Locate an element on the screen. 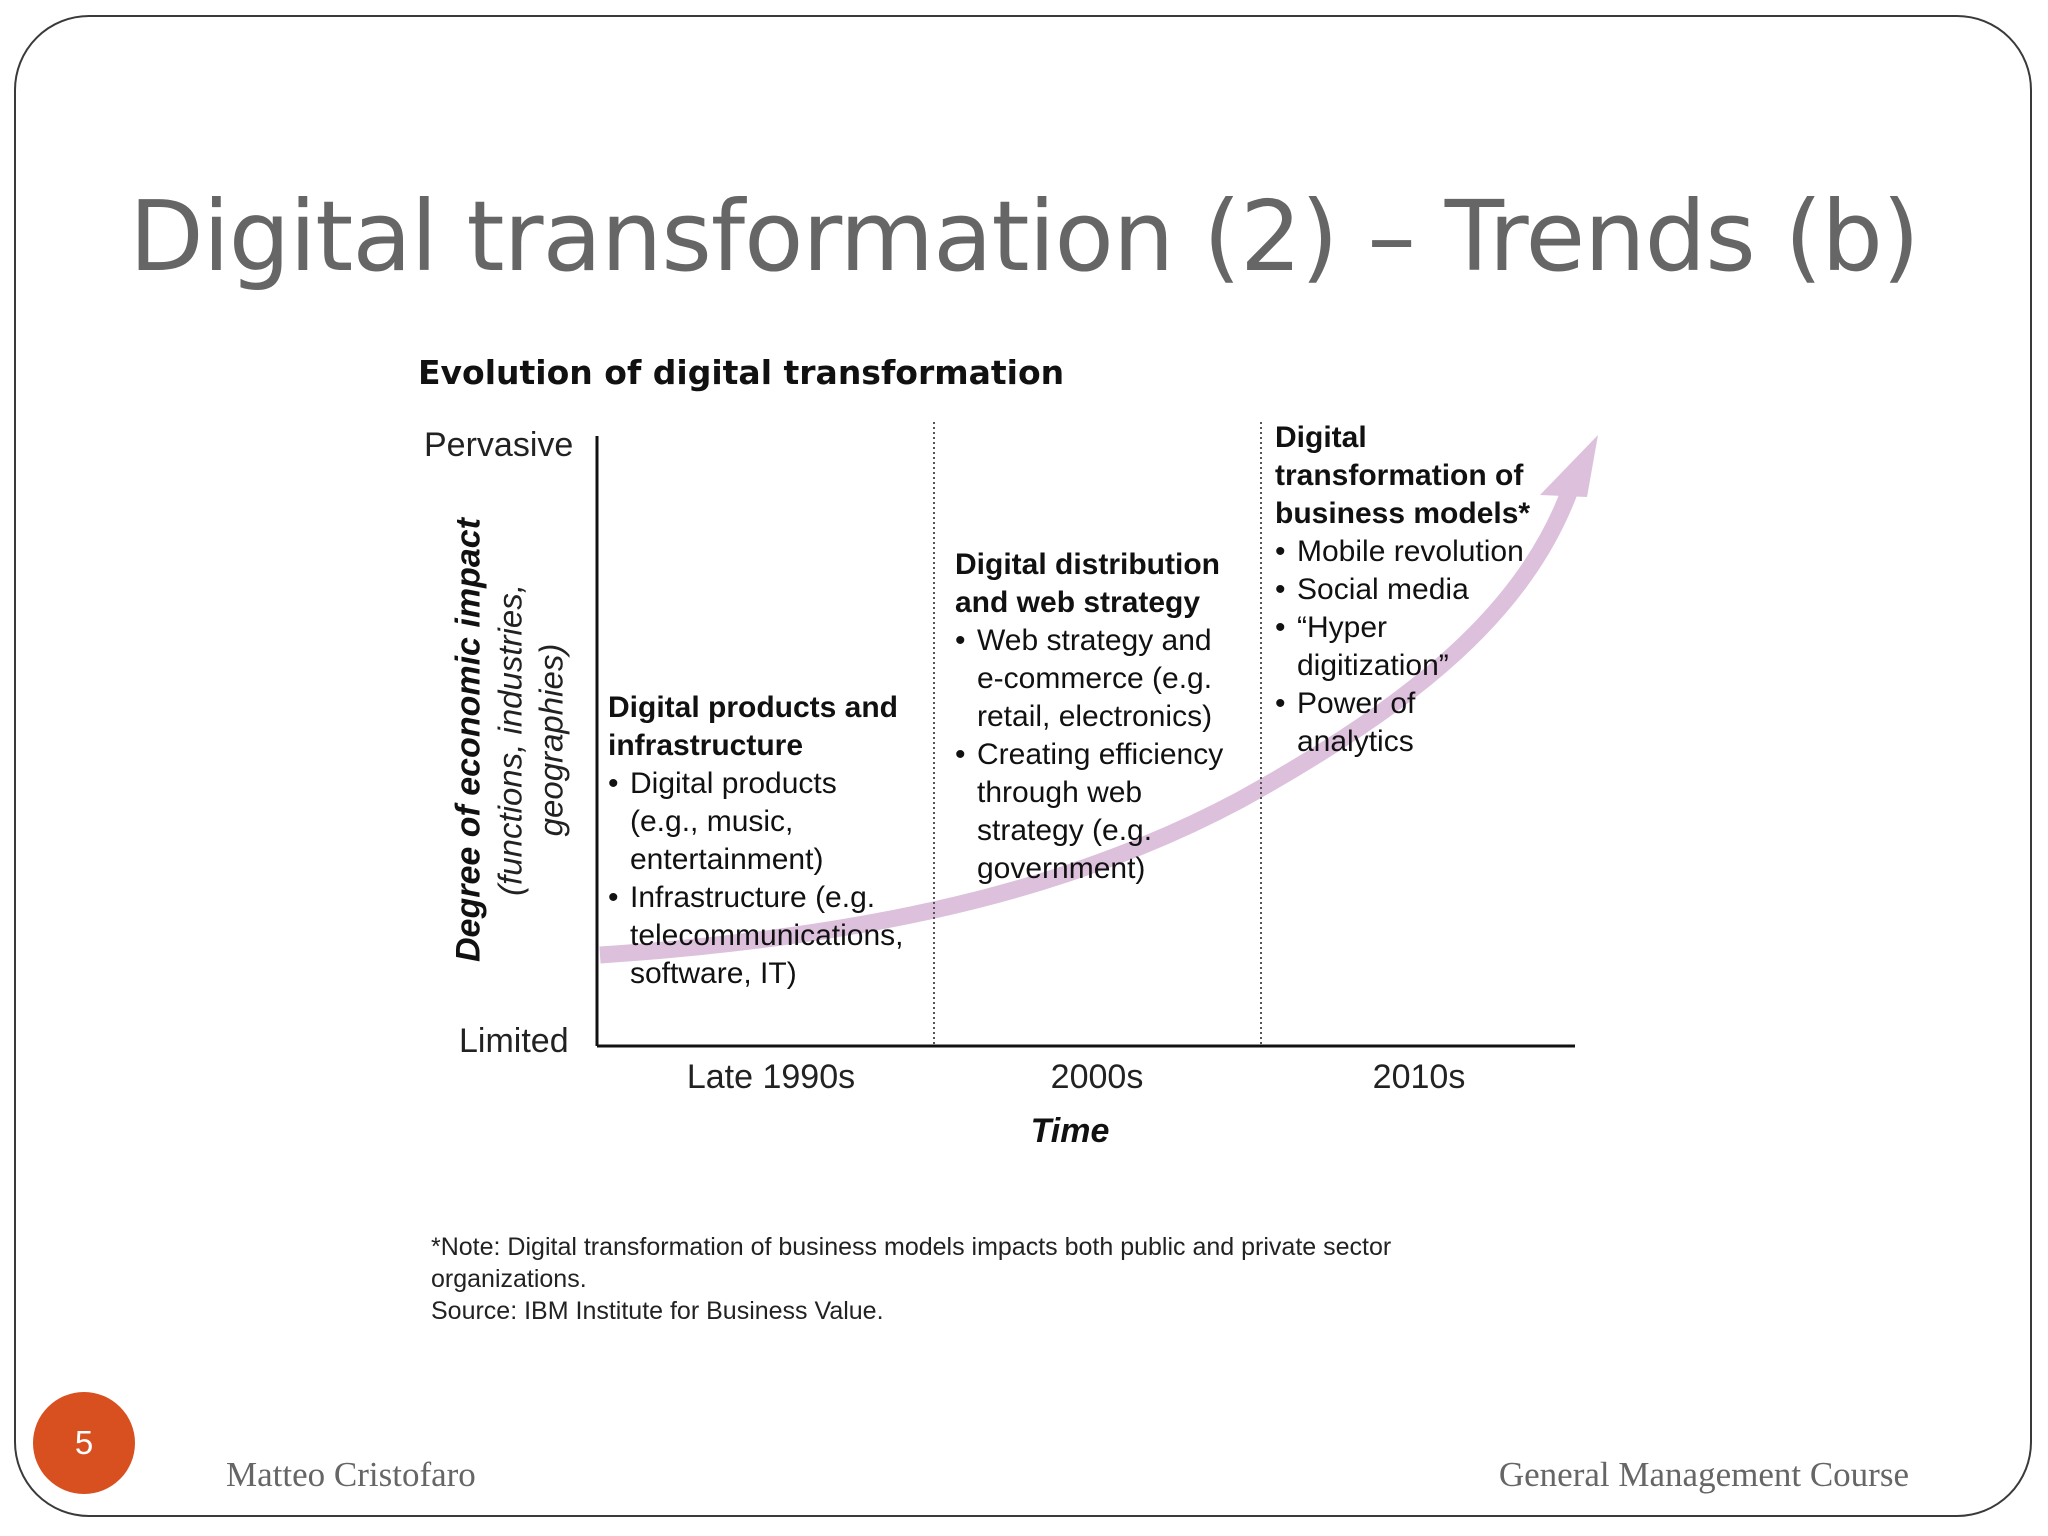 This screenshot has height=1536, width=2048. figure-title: Evolution of digital transformation is located at coordinates (741, 372).